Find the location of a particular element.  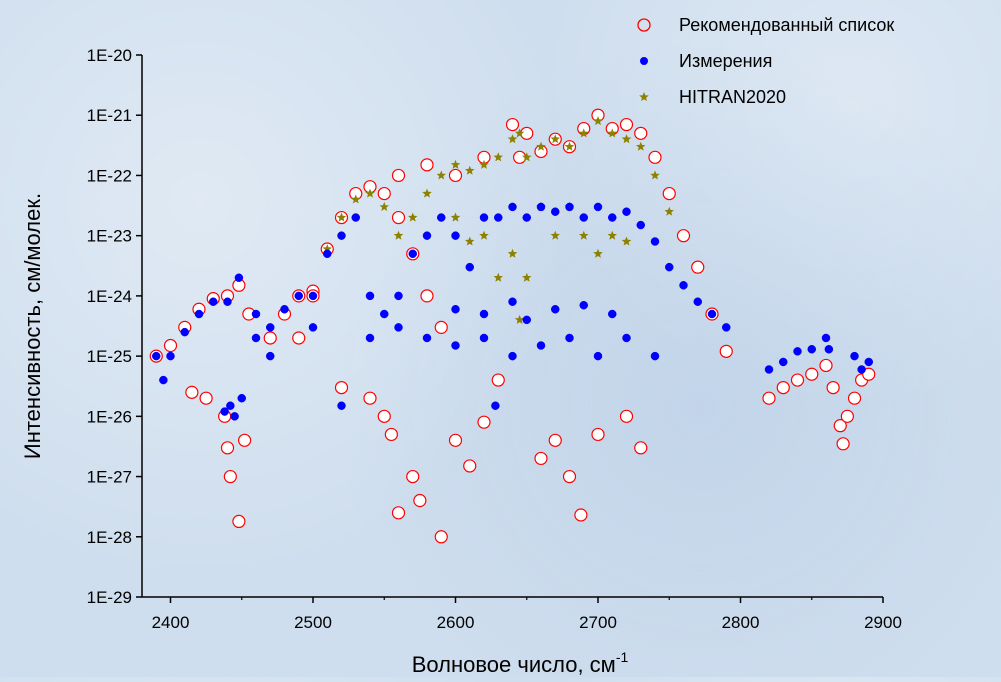

legend-marker-hitran is located at coordinates (644, 96).